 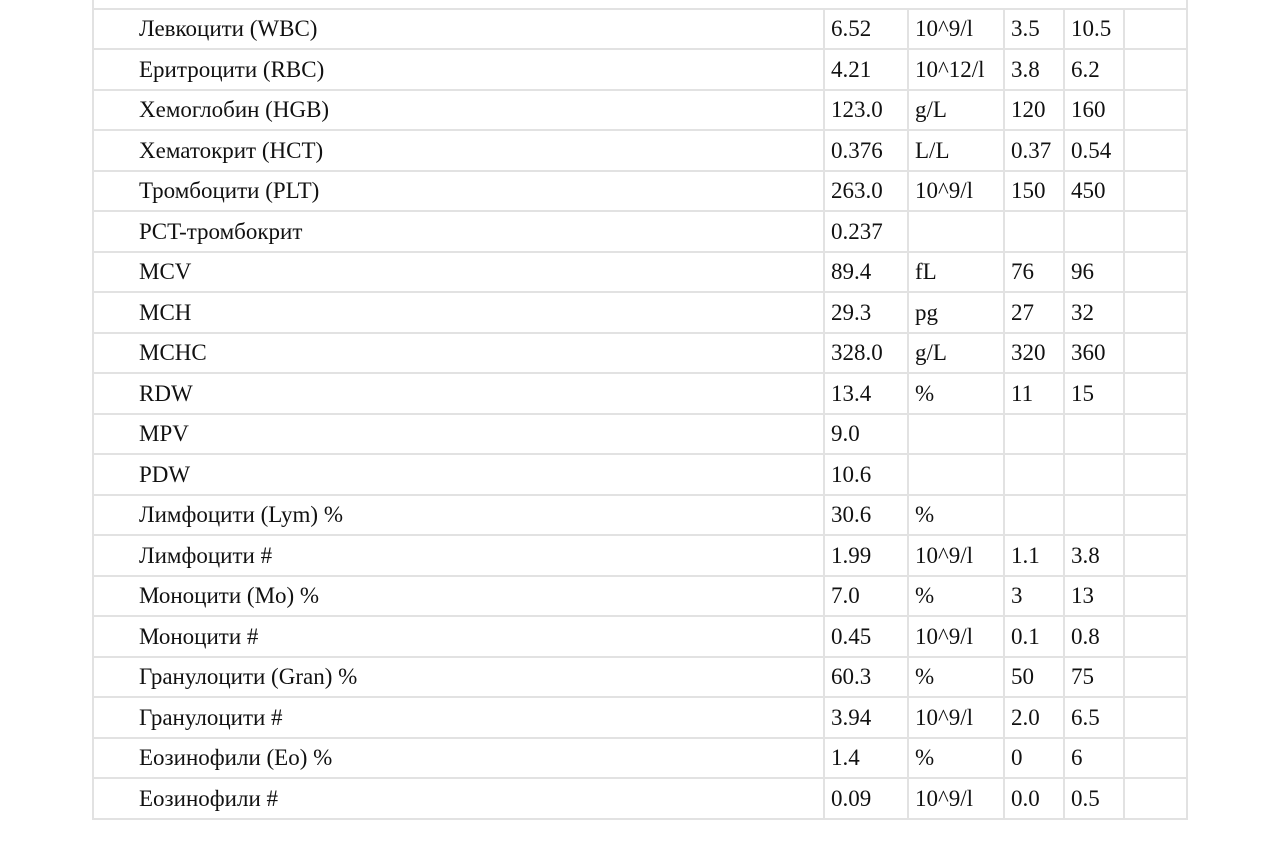 I want to click on result-value-cell: 89.4, so click(x=866, y=271).